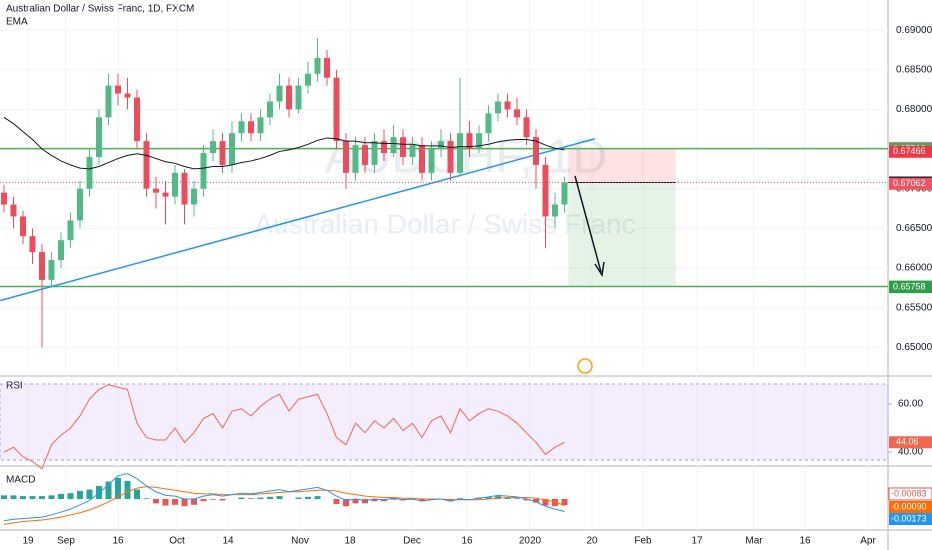 This screenshot has height=550, width=932. I want to click on rsi-value-bg, so click(910, 442).